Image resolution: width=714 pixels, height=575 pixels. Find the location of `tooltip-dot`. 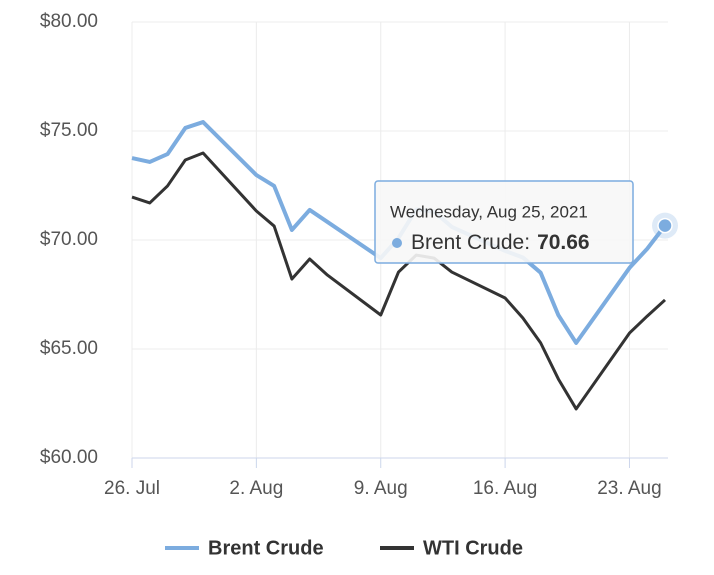

tooltip-dot is located at coordinates (397, 243).